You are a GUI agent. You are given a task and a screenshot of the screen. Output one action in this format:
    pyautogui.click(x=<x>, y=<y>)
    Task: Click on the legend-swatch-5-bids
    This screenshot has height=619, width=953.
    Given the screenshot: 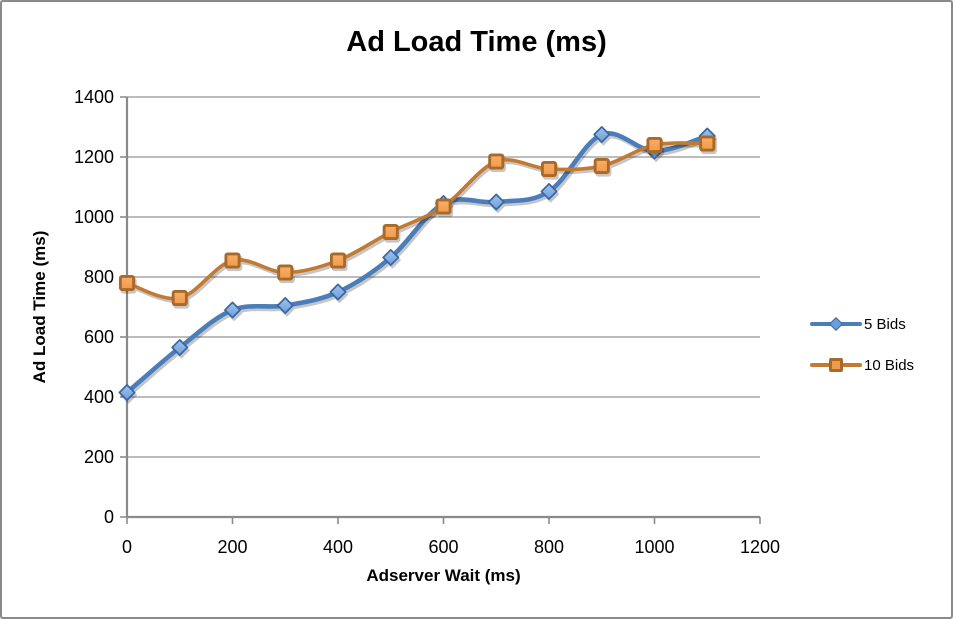 What is the action you would take?
    pyautogui.click(x=836, y=324)
    